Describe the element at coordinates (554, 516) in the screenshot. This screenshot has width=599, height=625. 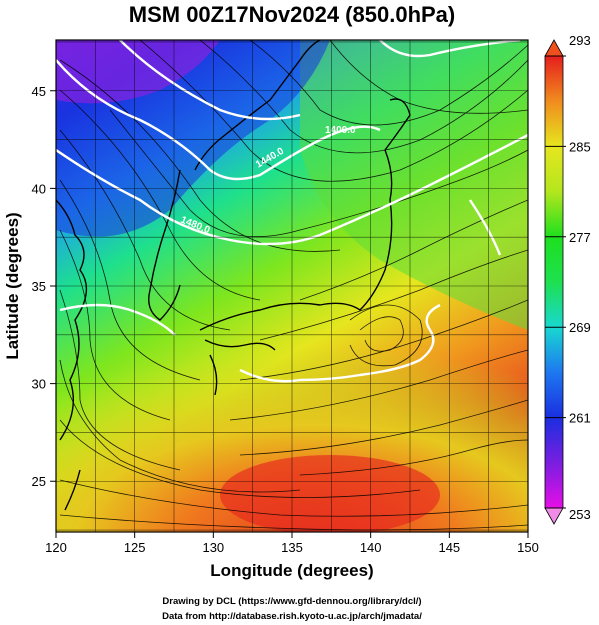
I see `colorbar-bottom-triangle` at that location.